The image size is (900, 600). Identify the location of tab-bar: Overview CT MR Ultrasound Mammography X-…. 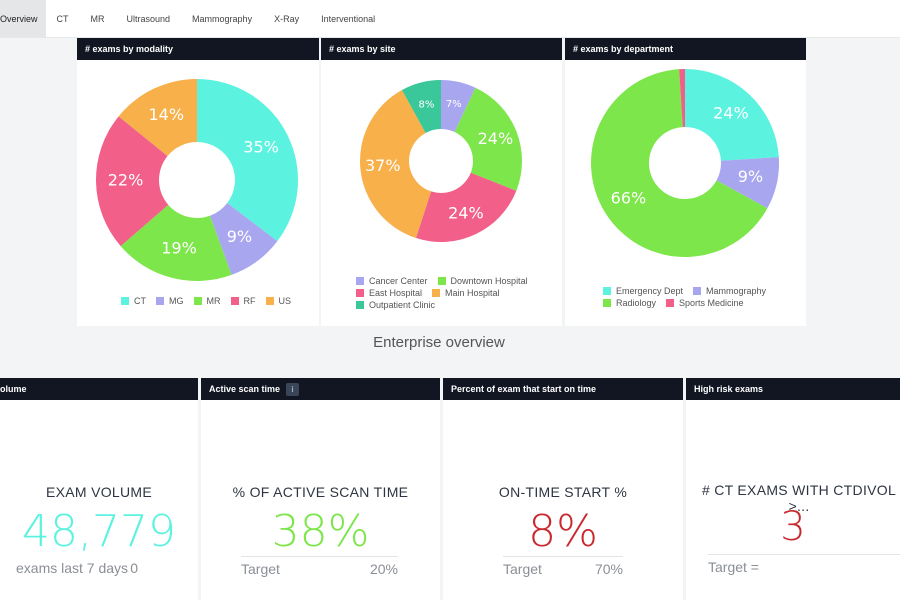
(450, 19).